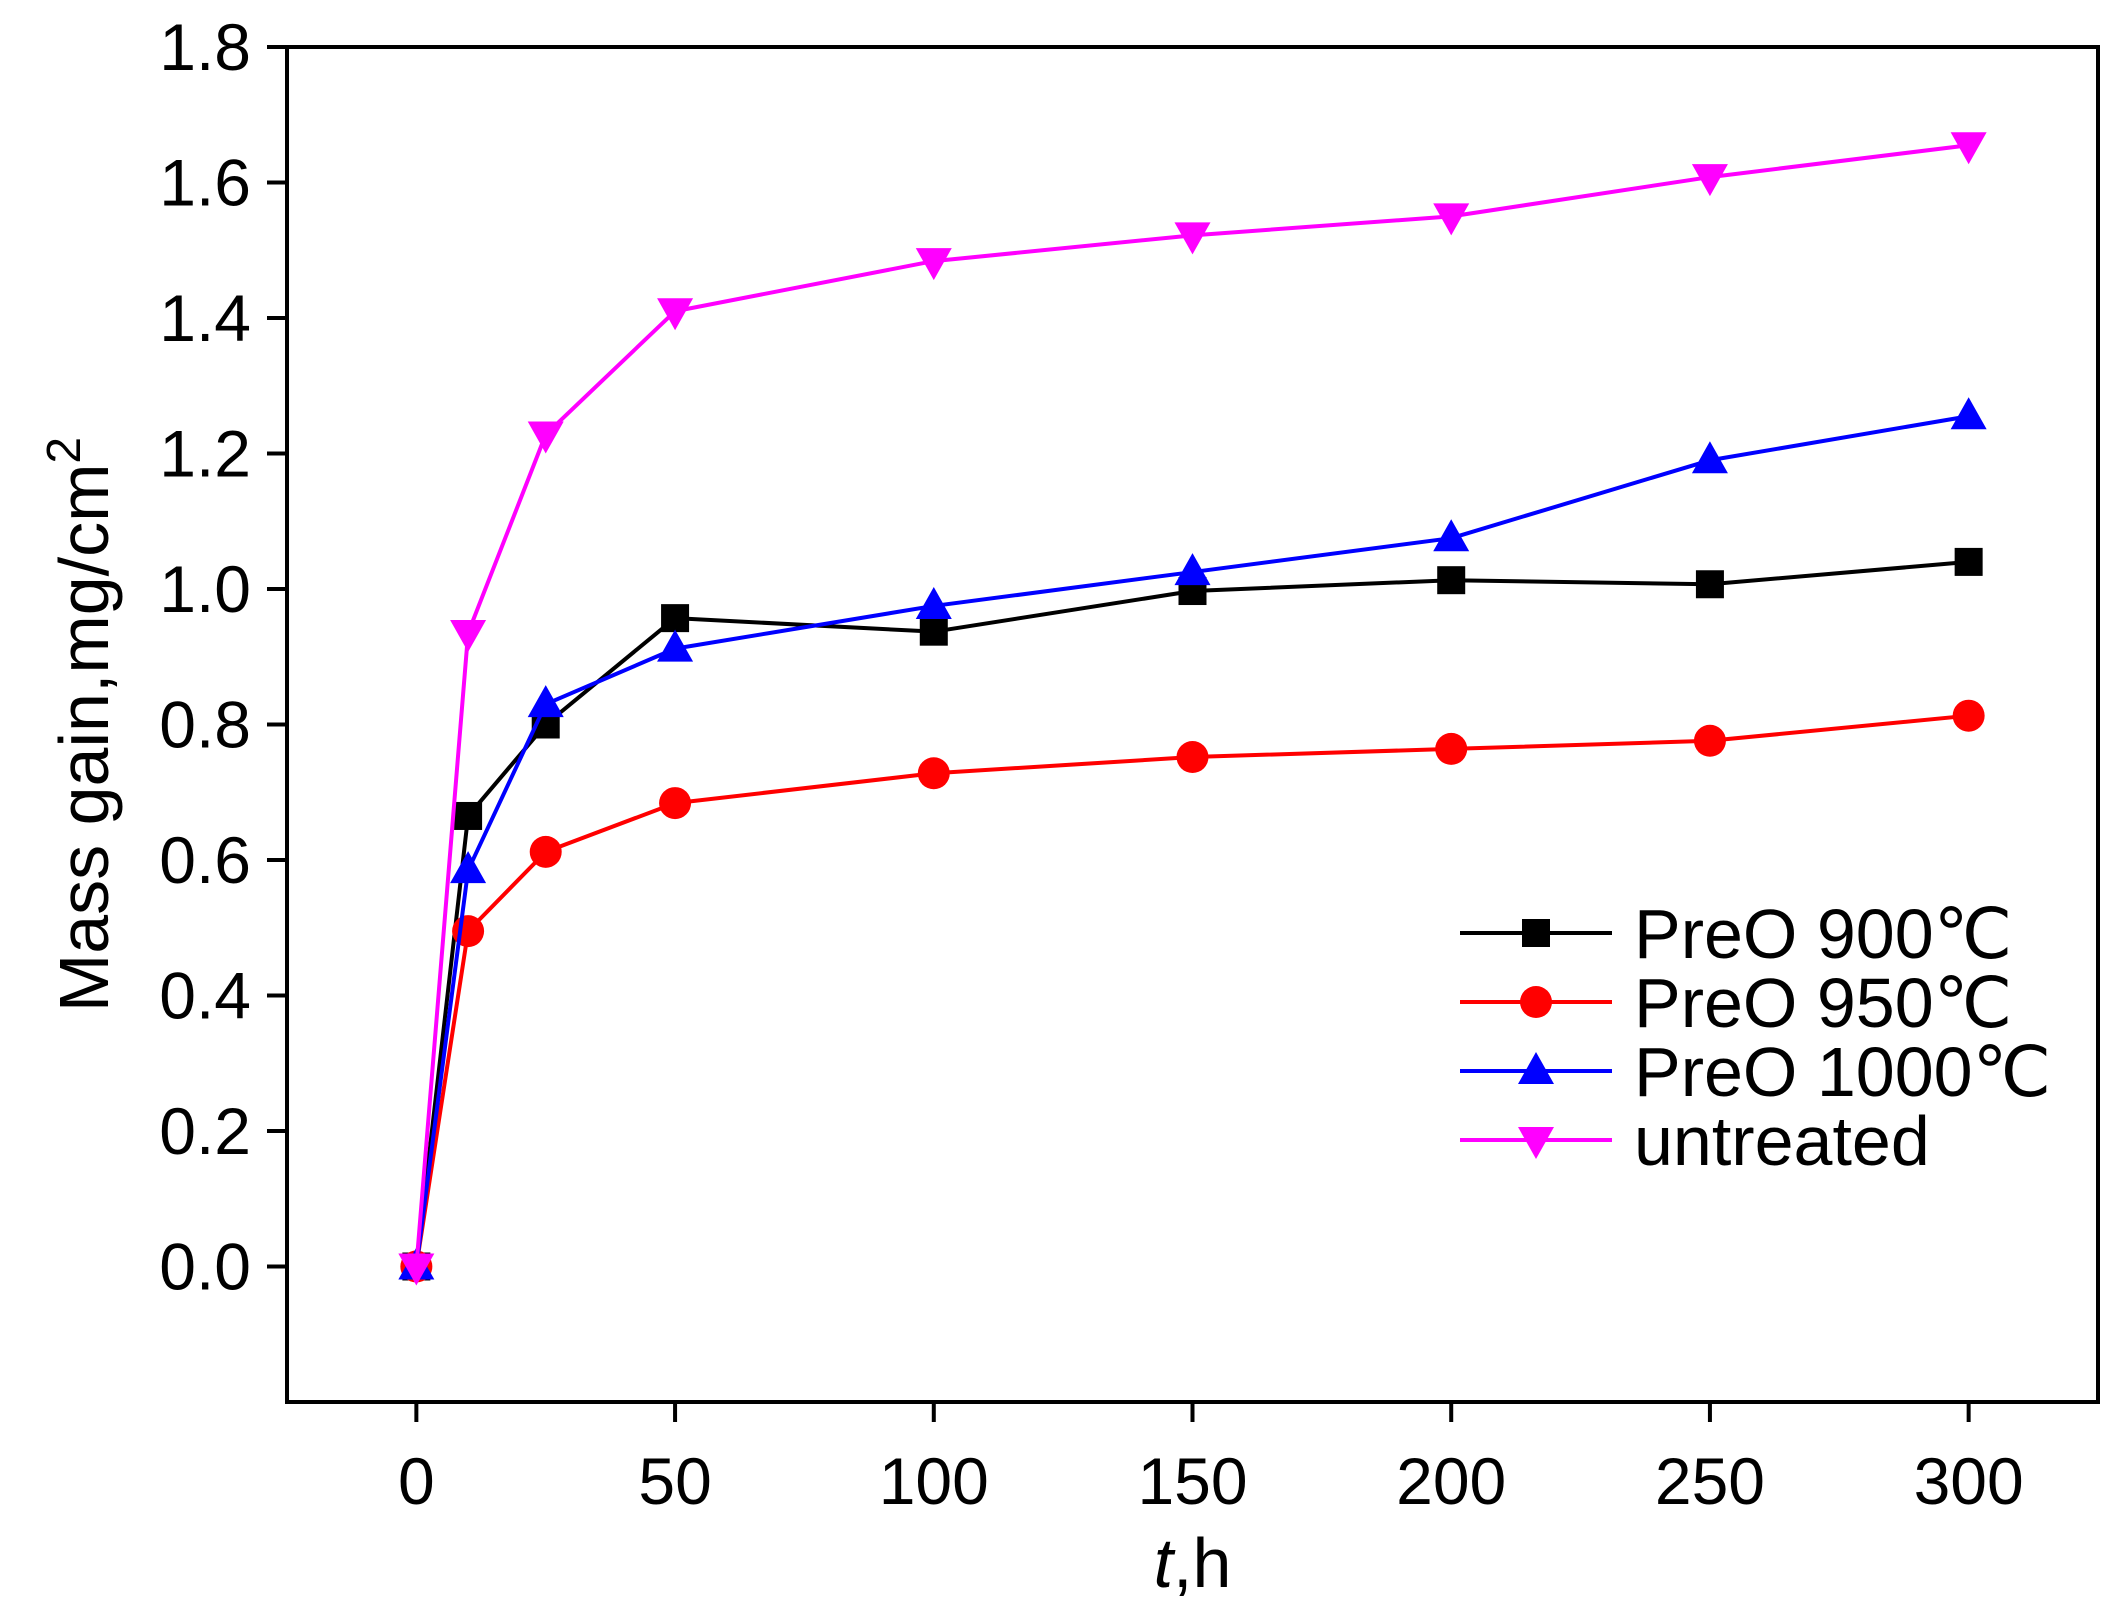 The image size is (2120, 1608). I want to click on x-axis-title-italic: t, so click(1165, 1563).